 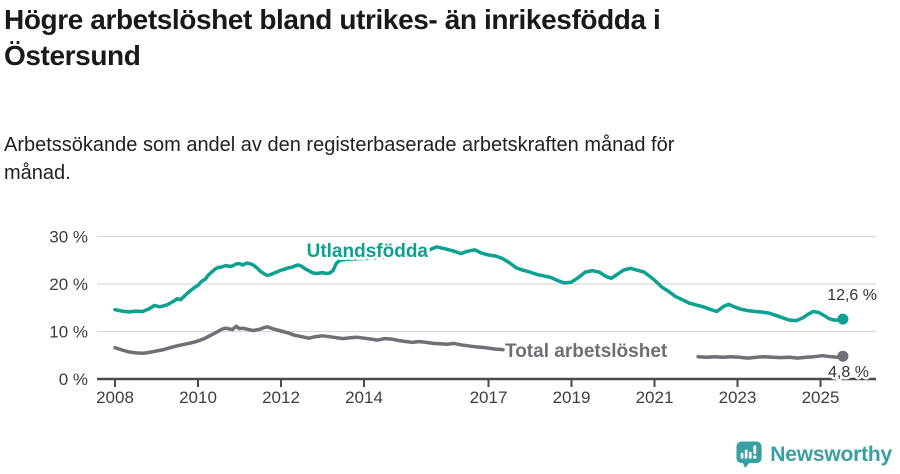 What do you see at coordinates (115, 397) in the screenshot?
I see `x-tick-label-2008: 2008` at bounding box center [115, 397].